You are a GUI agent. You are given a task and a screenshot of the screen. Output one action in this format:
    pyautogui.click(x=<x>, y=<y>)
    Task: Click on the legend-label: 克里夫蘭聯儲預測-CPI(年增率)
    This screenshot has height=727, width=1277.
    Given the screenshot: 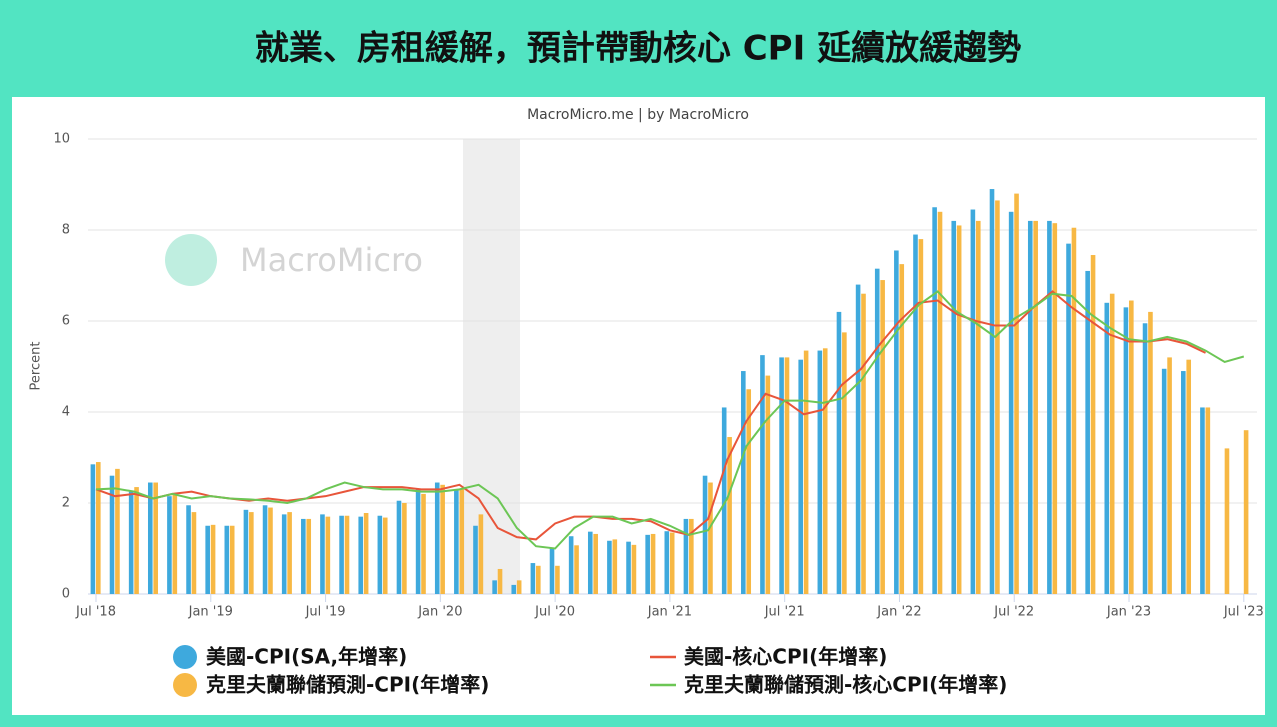 What is the action you would take?
    pyautogui.click(x=347, y=685)
    